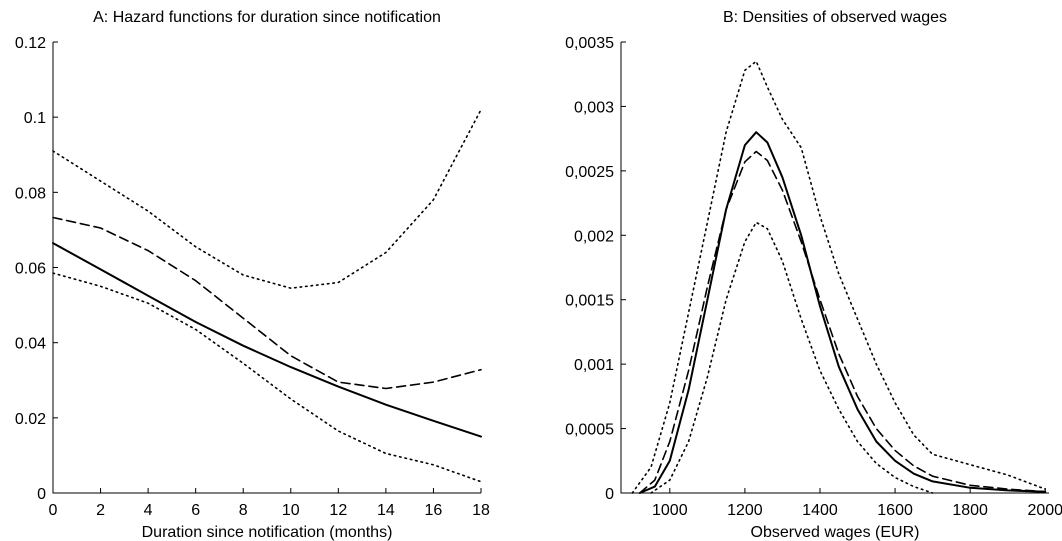  What do you see at coordinates (434, 510) in the screenshot?
I see `chart-a-x-tick-label: 16` at bounding box center [434, 510].